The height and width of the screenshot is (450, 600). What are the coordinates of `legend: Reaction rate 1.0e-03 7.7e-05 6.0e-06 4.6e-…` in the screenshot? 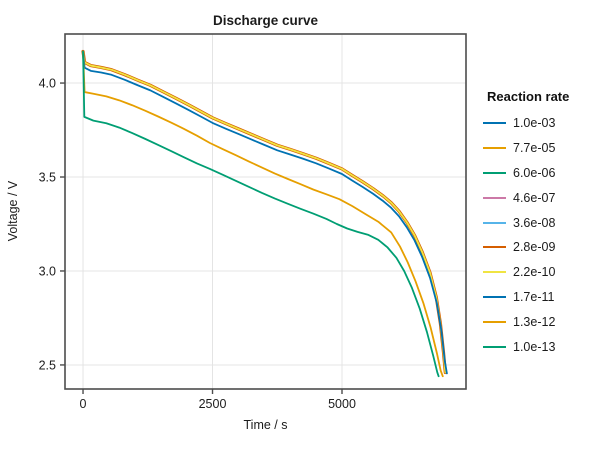 It's located at (526, 224).